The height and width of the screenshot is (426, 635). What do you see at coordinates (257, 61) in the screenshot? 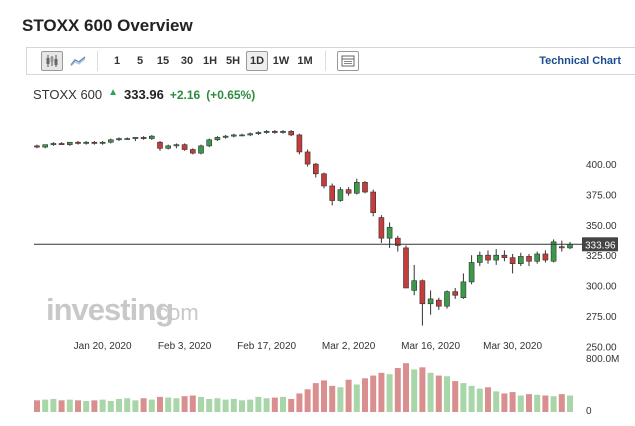
I see `timeframe-1d: 1D` at bounding box center [257, 61].